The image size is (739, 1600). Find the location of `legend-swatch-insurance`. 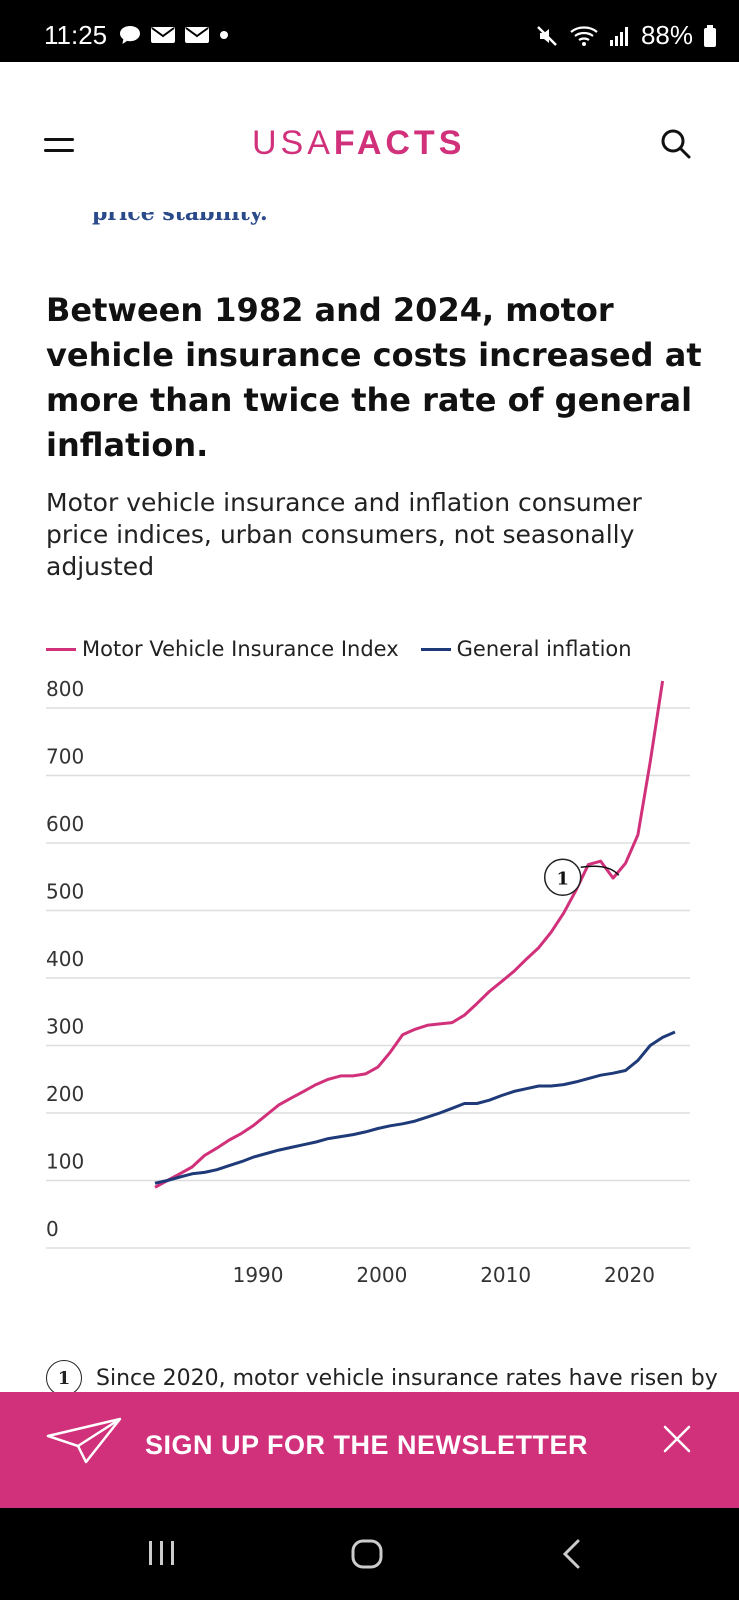

legend-swatch-insurance is located at coordinates (61, 649).